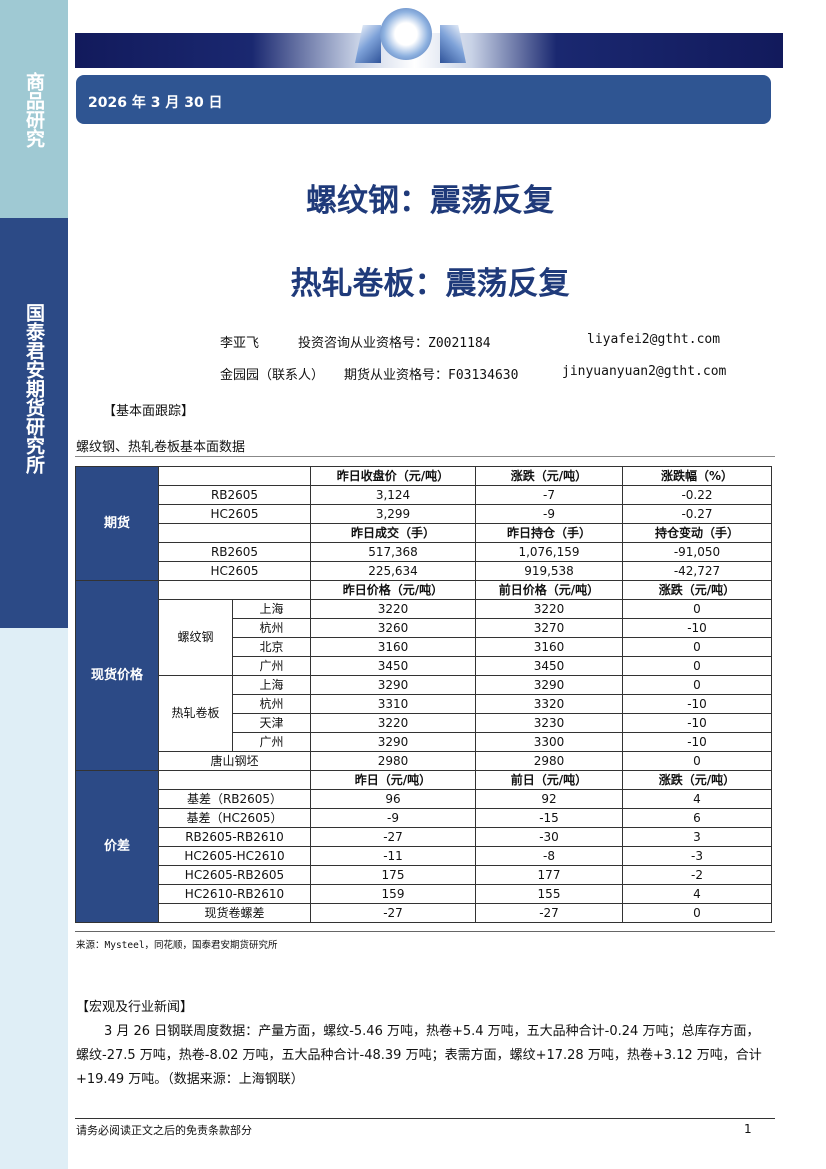 Image resolution: width=826 pixels, height=1169 pixels. Describe the element at coordinates (234, 875) in the screenshot. I see `table-cell: HC2605-RB2605` at that location.